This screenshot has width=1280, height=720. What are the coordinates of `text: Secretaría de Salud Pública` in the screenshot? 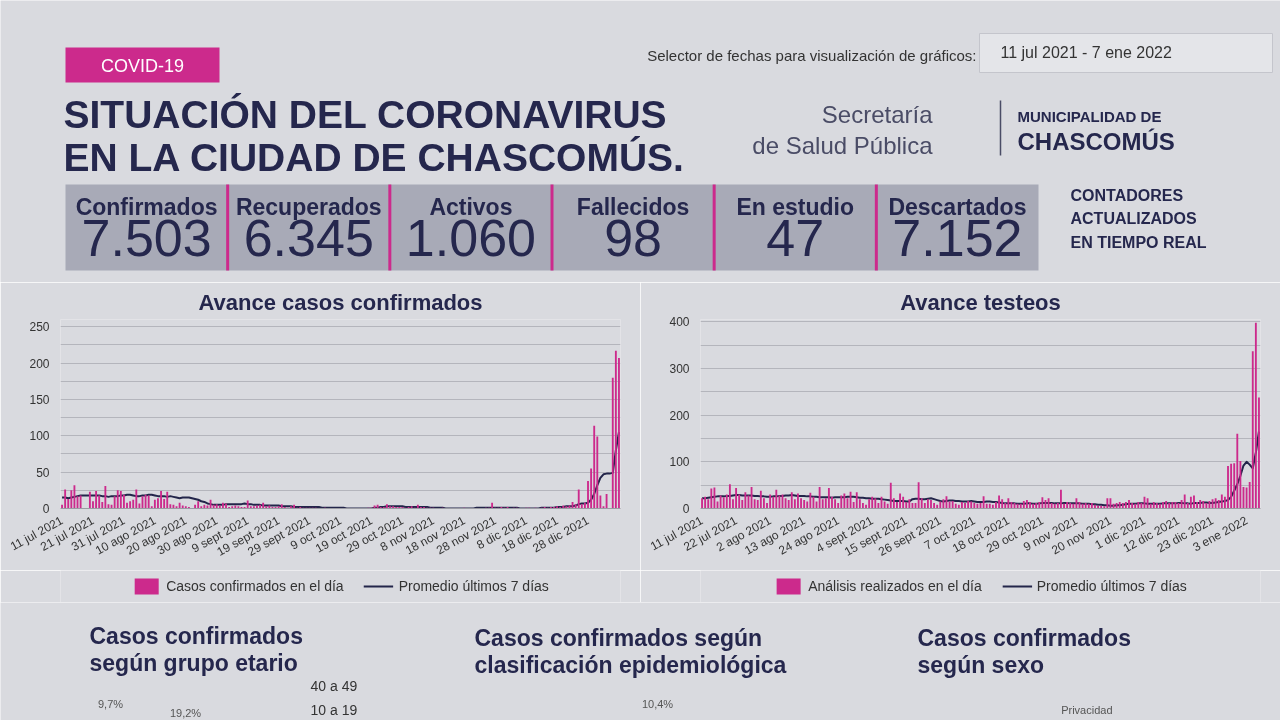 It's located at (843, 129).